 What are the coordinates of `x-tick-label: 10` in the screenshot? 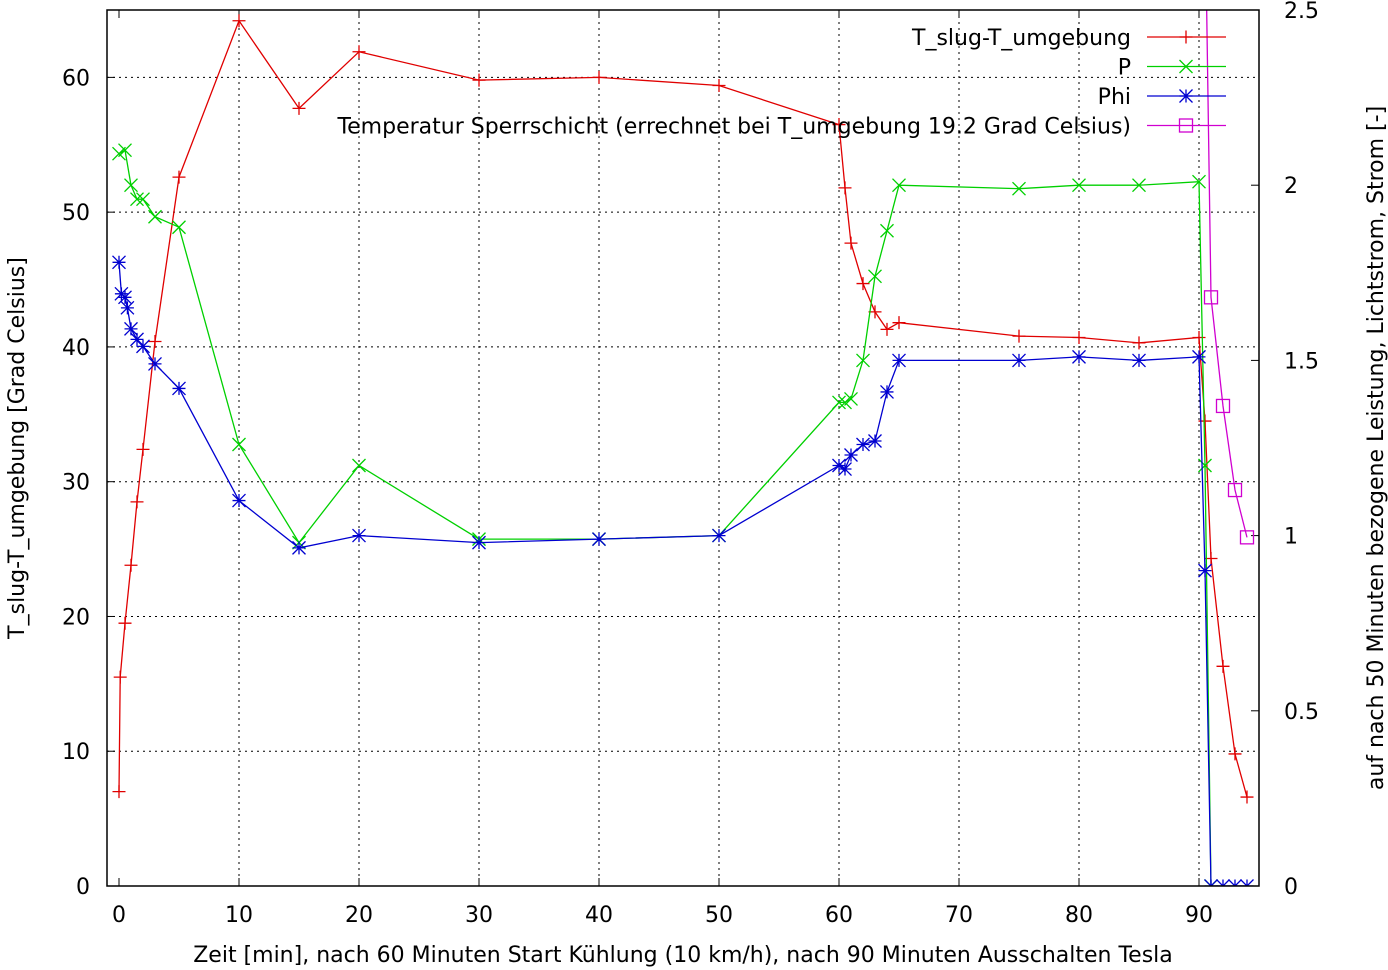 It's located at (239, 915).